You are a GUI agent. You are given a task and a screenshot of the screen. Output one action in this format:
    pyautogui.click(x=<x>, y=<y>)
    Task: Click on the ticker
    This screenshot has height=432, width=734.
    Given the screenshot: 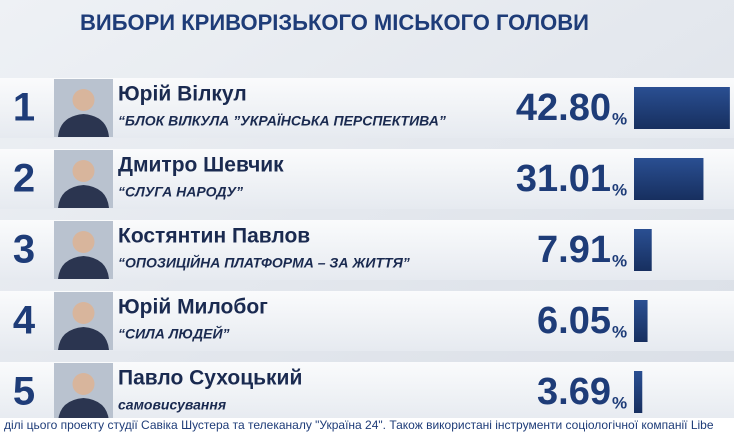 What is the action you would take?
    pyautogui.click(x=367, y=425)
    